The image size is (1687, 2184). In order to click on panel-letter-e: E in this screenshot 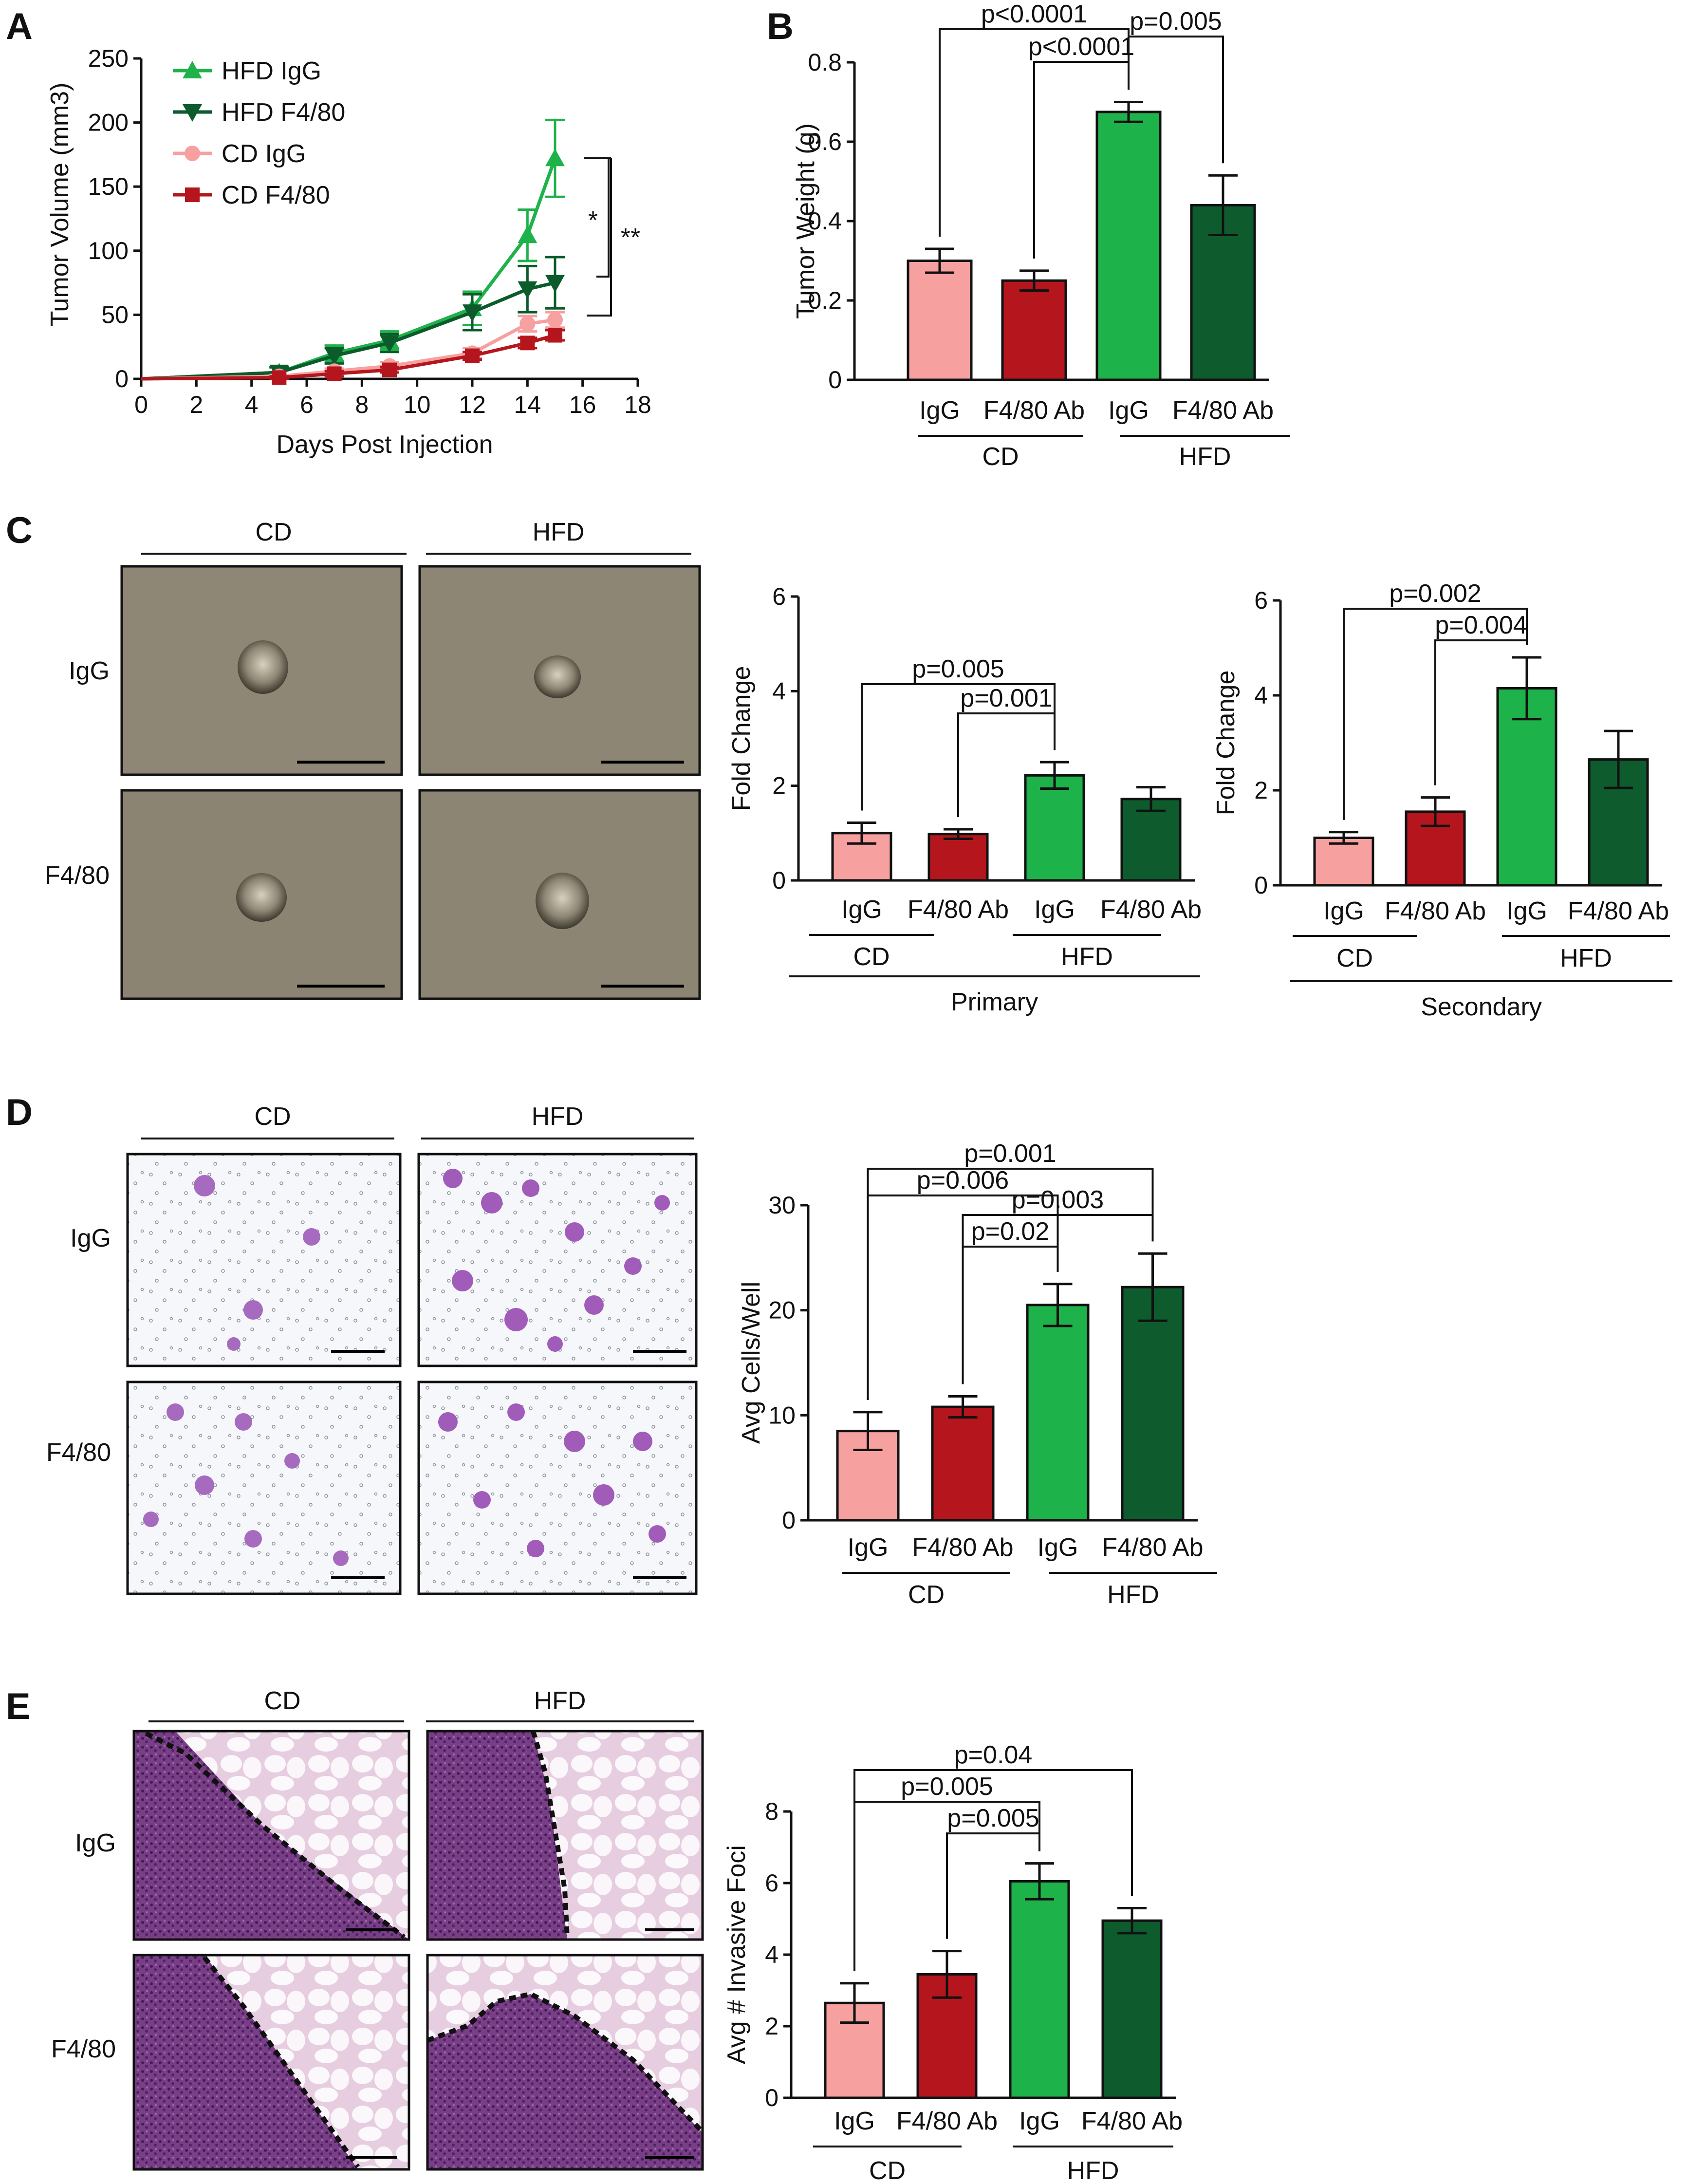, I will do `click(18, 1706)`.